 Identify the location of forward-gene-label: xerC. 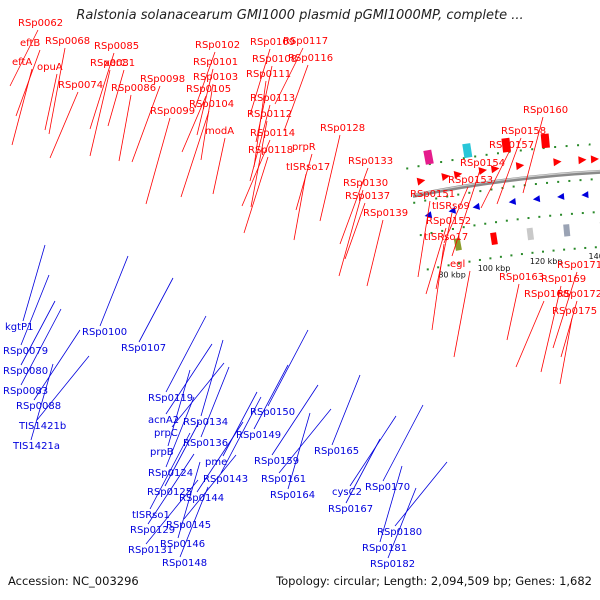
(115, 63).